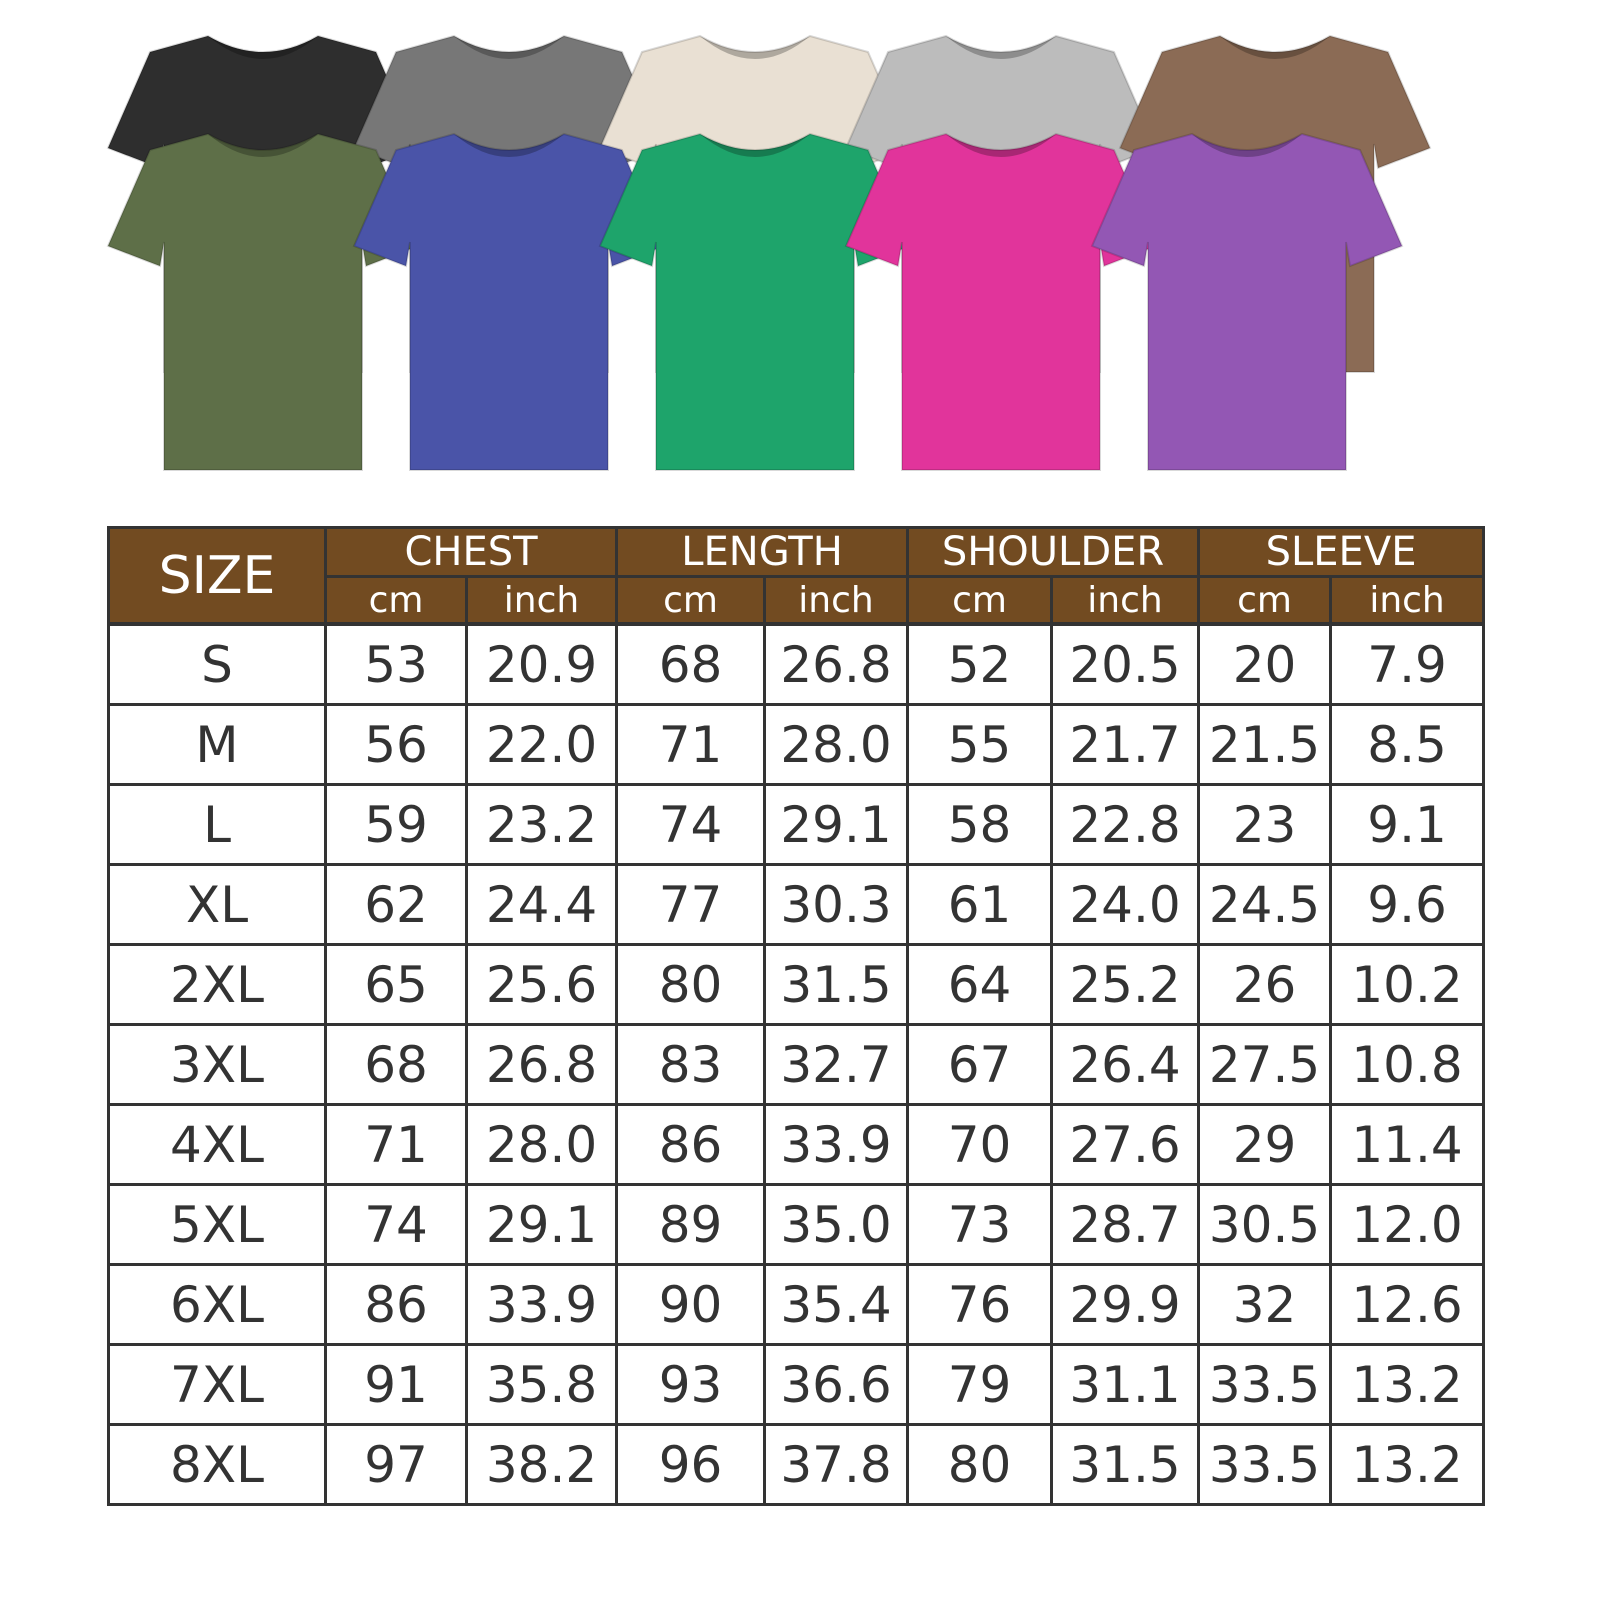 The height and width of the screenshot is (1600, 1600). What do you see at coordinates (980, 664) in the screenshot?
I see `shoulder-cm-cell: 52` at bounding box center [980, 664].